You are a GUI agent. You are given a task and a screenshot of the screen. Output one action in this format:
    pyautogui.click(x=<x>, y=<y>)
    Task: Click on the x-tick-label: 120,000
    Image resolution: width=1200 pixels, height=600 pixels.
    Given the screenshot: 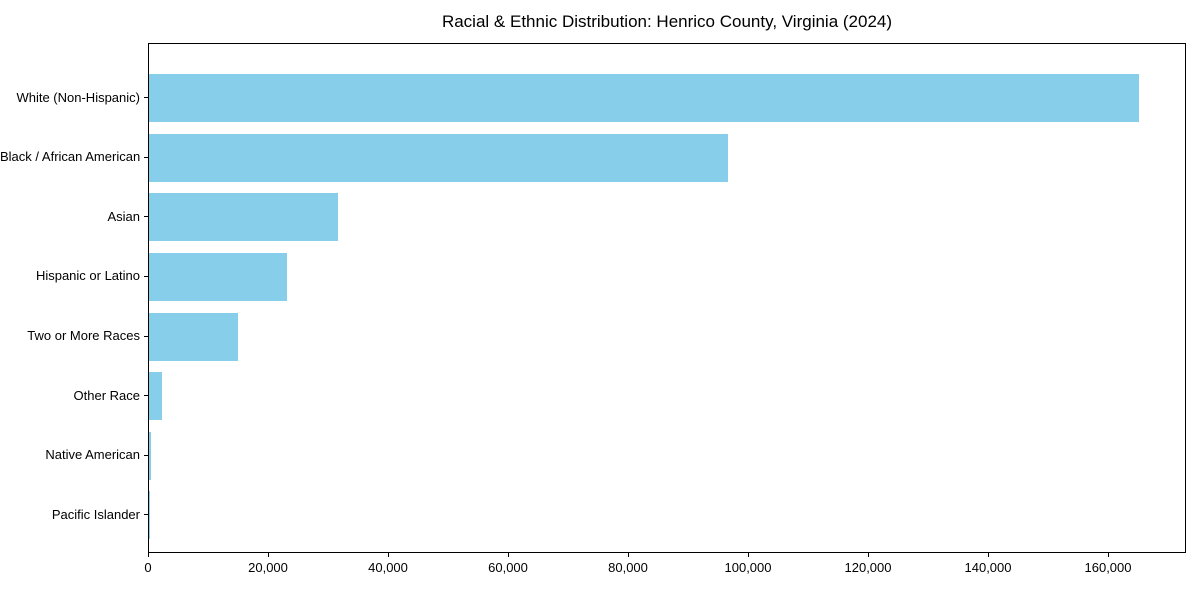 What is the action you would take?
    pyautogui.click(x=868, y=567)
    